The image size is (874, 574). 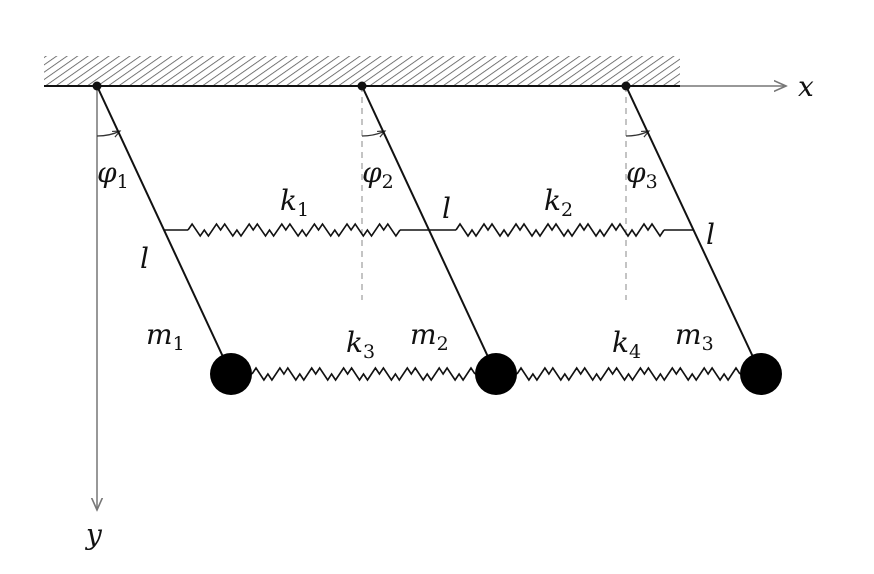 I want to click on angle-label-3: φ3, so click(x=642, y=174).